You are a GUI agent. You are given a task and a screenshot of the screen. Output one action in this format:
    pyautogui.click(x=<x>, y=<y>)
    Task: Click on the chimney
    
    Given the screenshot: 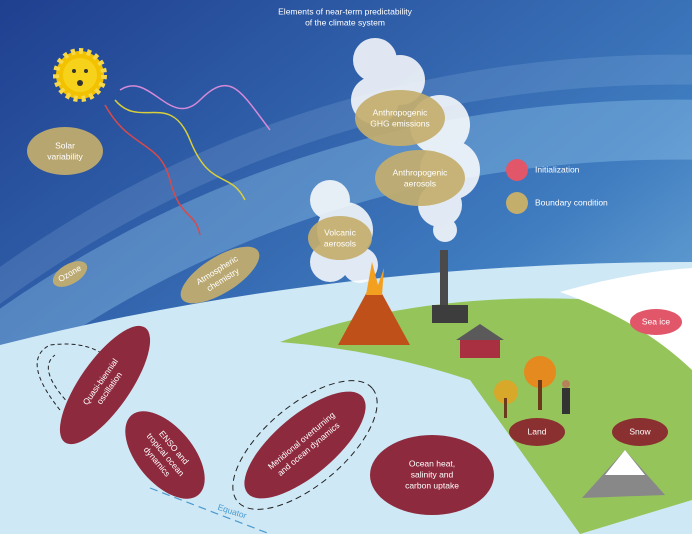 What is the action you would take?
    pyautogui.click(x=444, y=280)
    